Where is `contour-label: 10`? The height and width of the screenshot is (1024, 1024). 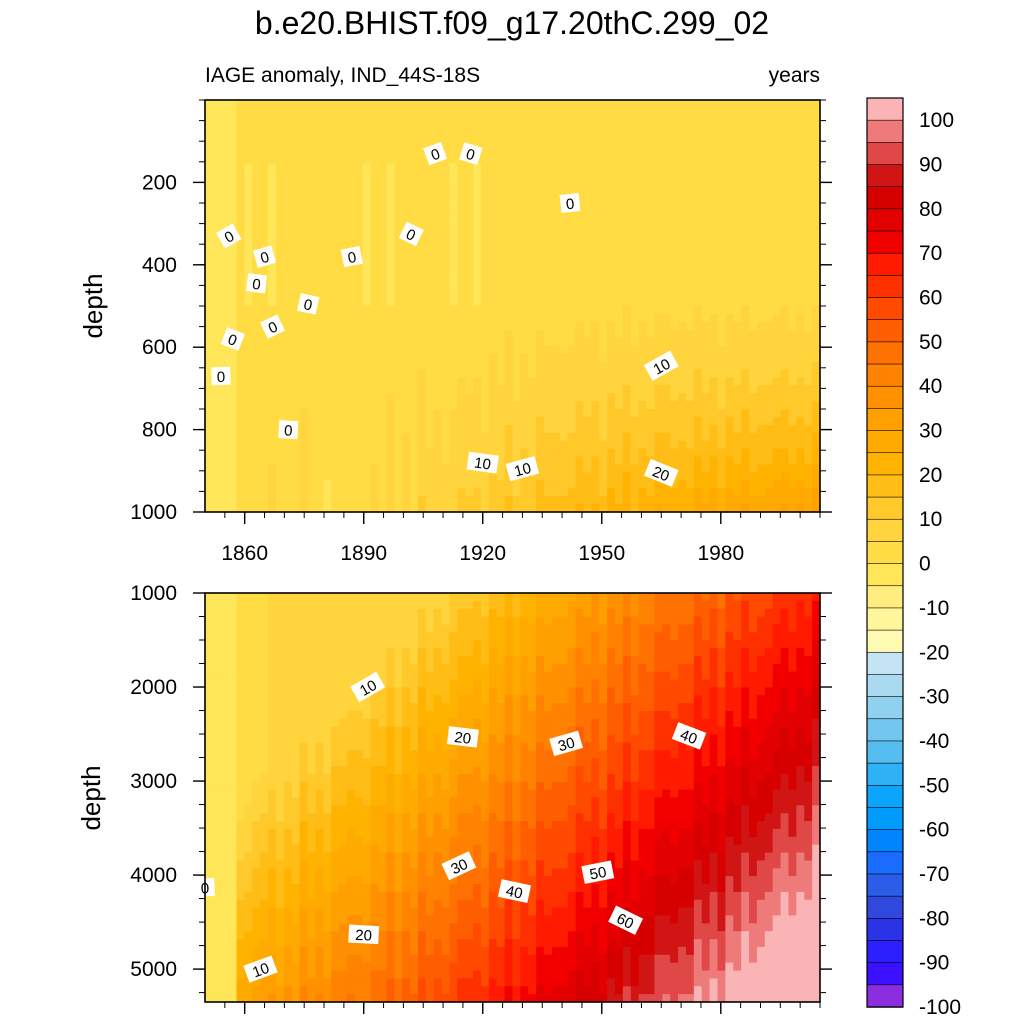
contour-label: 10 is located at coordinates (522, 469).